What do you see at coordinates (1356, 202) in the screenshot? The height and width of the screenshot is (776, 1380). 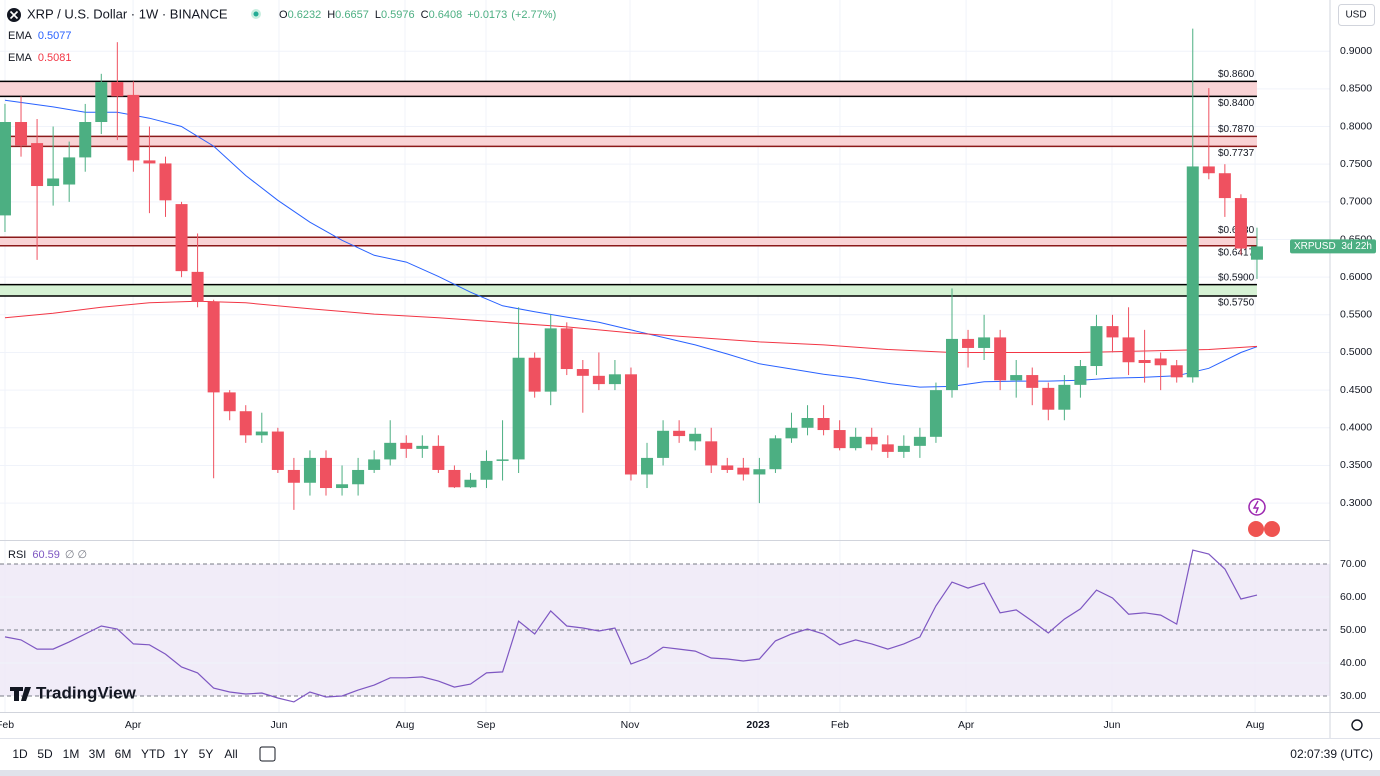 I see `y-tick-label: 0.7000` at bounding box center [1356, 202].